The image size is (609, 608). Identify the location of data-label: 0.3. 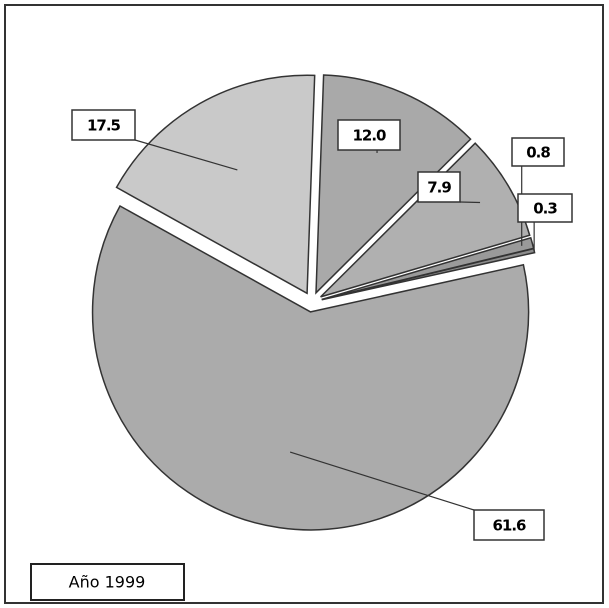
(545, 209).